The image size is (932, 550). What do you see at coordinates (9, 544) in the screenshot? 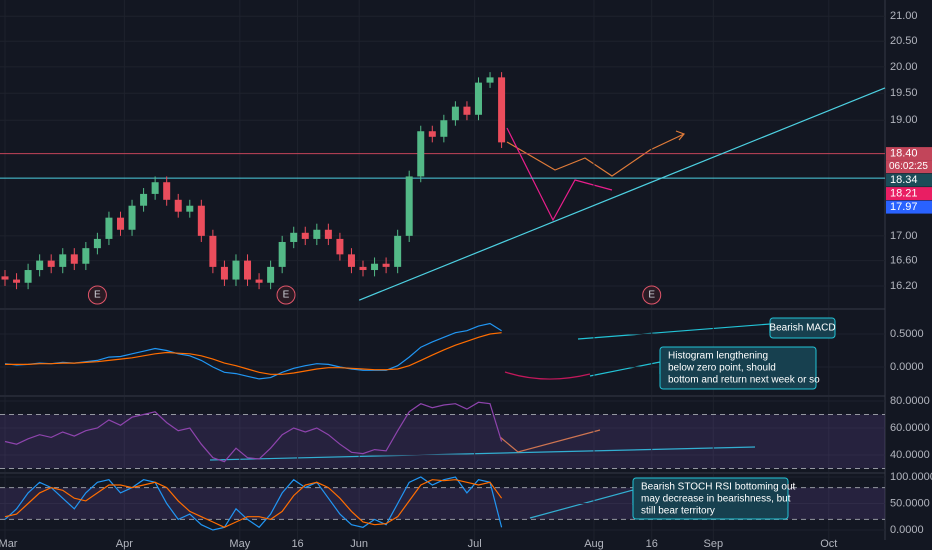
I see `x-tick-label: Mar` at bounding box center [9, 544].